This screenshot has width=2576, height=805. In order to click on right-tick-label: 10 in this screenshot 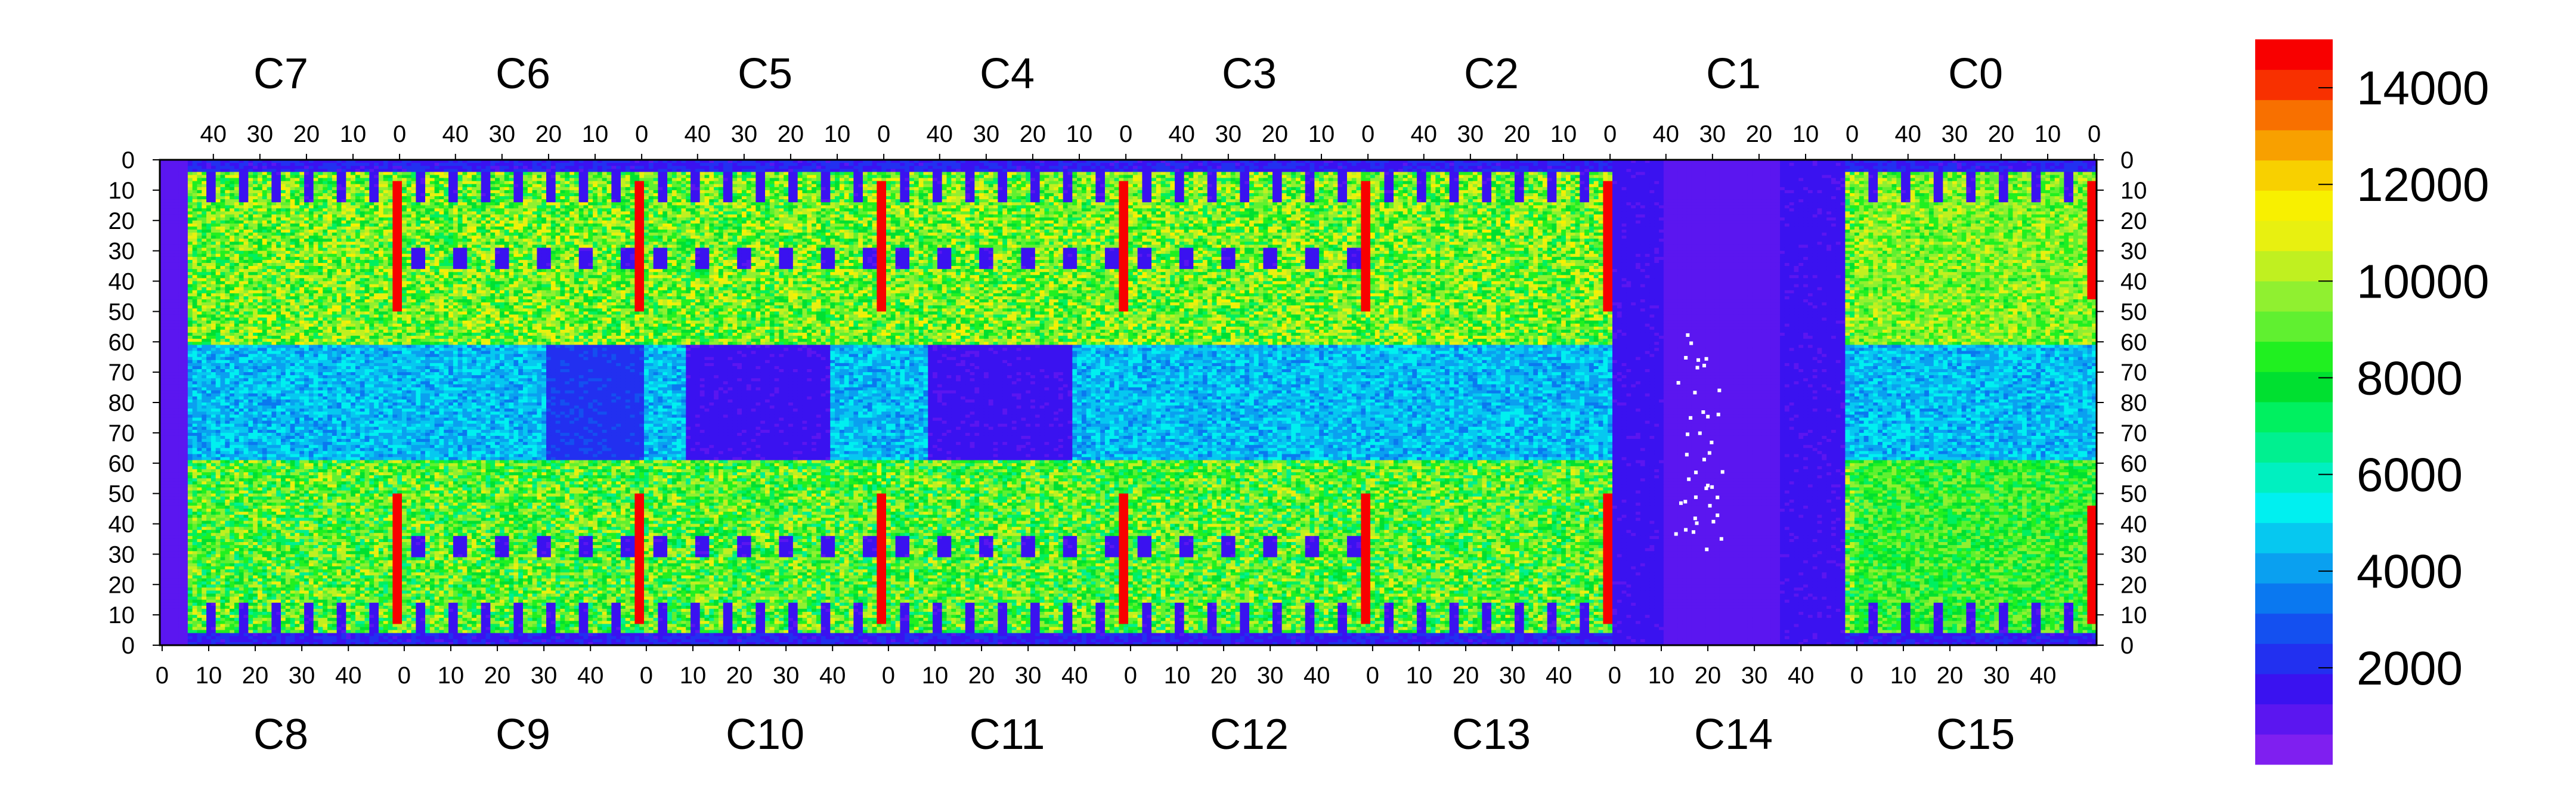, I will do `click(2134, 191)`.